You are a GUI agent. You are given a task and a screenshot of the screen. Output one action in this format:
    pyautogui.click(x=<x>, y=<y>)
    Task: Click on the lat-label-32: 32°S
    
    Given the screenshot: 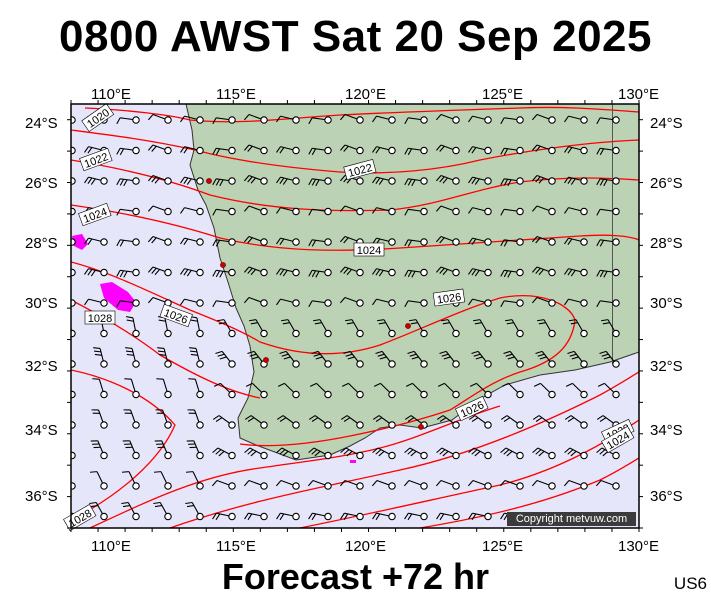 What is the action you would take?
    pyautogui.click(x=41, y=366)
    